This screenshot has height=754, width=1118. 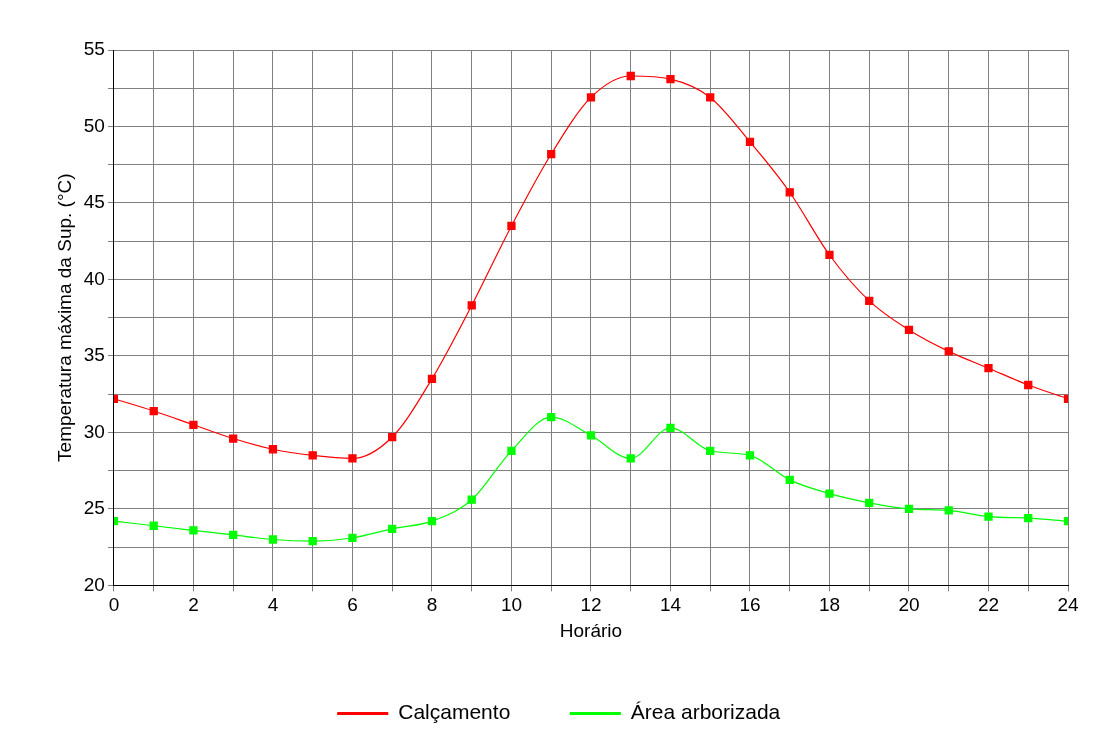 What do you see at coordinates (94, 355) in the screenshot?
I see `y-tick-label: 35` at bounding box center [94, 355].